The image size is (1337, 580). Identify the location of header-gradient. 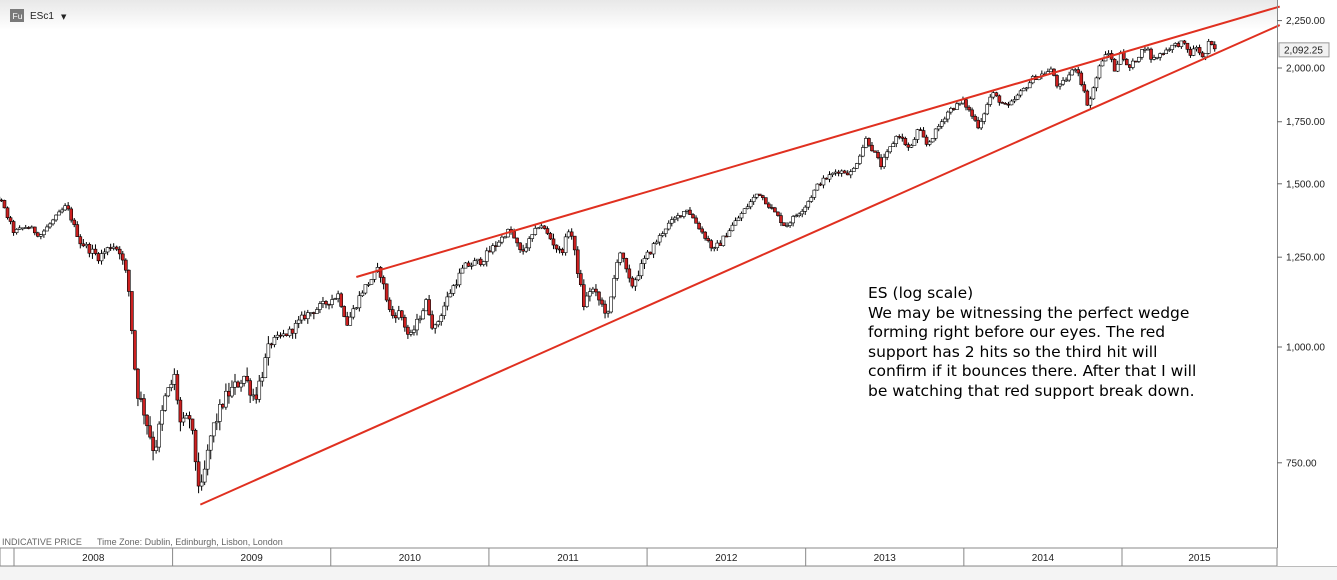
(638, 15).